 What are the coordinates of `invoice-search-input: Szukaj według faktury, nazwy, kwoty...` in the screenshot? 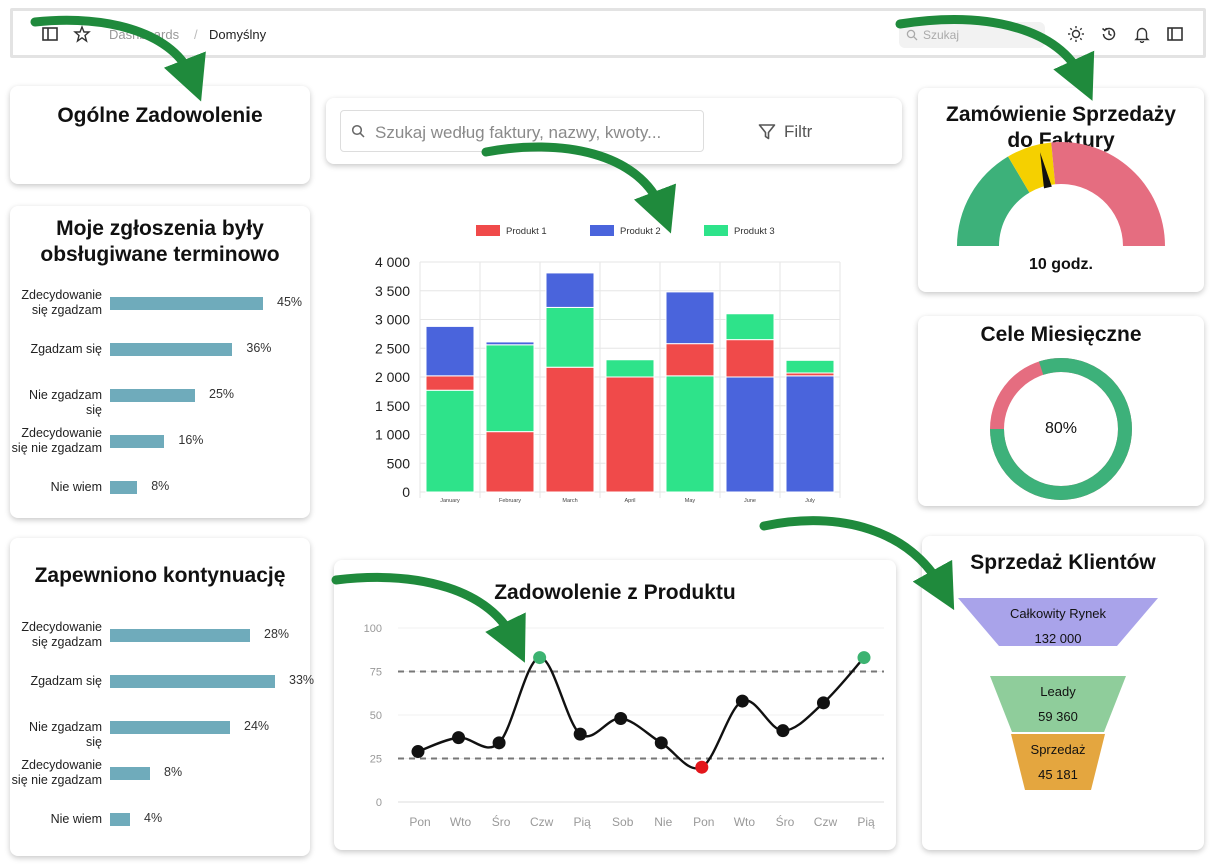 It's located at (522, 131).